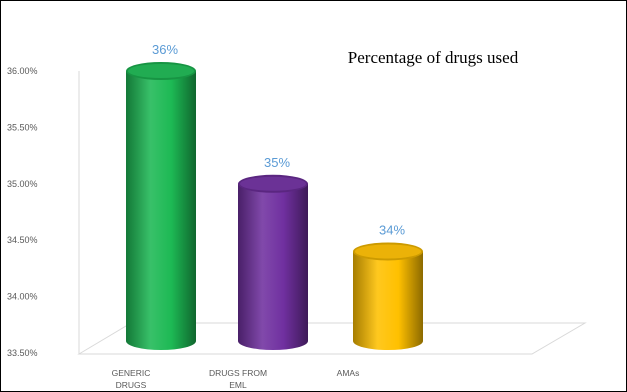 The width and height of the screenshot is (627, 392). I want to click on floor-plane, so click(332, 338).